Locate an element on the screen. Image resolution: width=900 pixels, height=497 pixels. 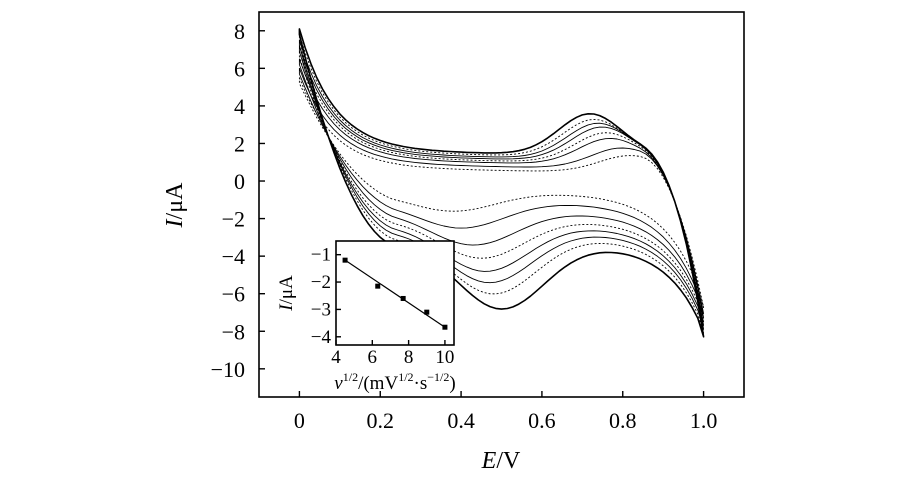
main-x-tick-label: 0.6 is located at coordinates (542, 420).